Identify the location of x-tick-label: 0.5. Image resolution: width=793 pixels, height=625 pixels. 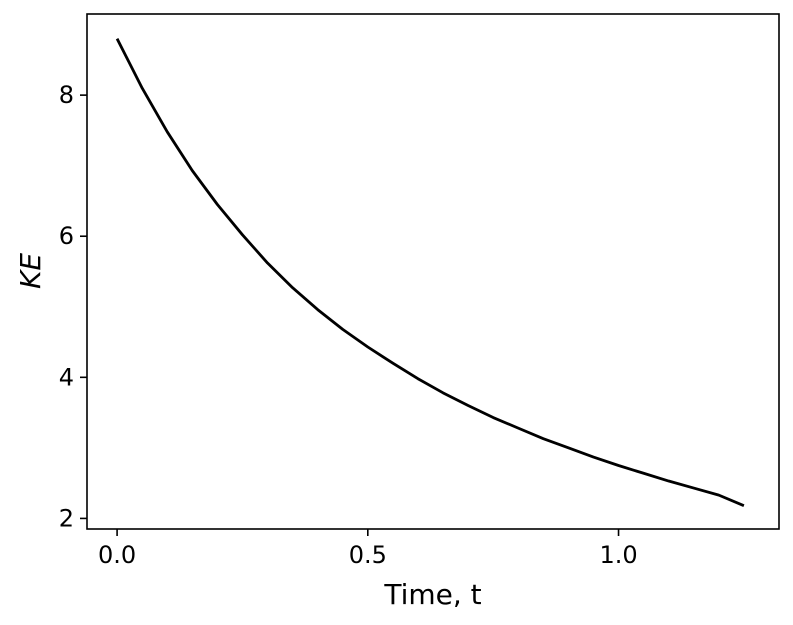
(368, 555).